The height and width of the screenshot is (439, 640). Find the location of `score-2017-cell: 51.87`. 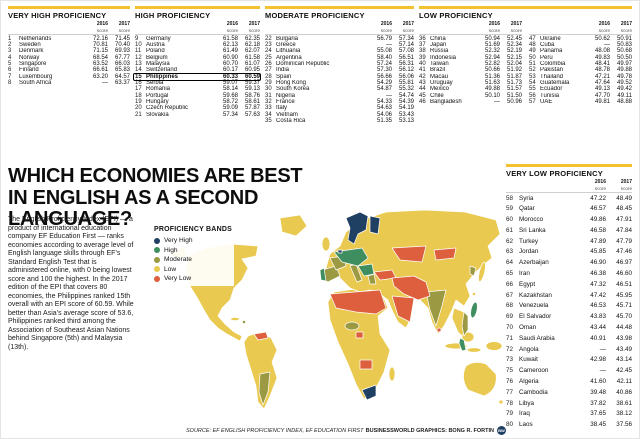

score-2017-cell: 51.87 is located at coordinates (514, 76).